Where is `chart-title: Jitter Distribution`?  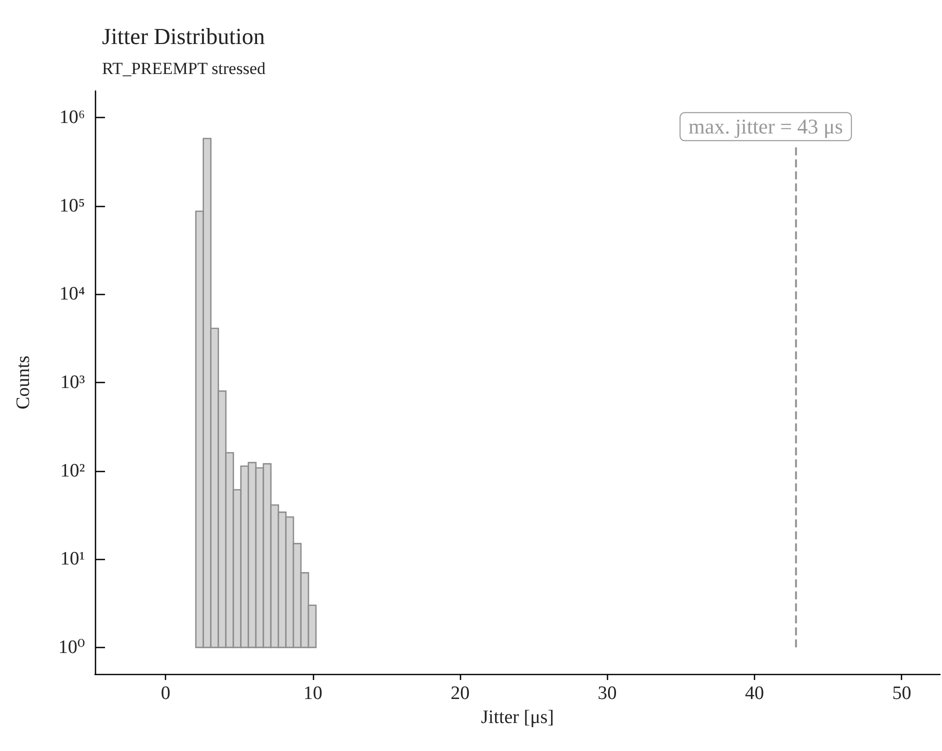
chart-title: Jitter Distribution is located at coordinates (184, 36).